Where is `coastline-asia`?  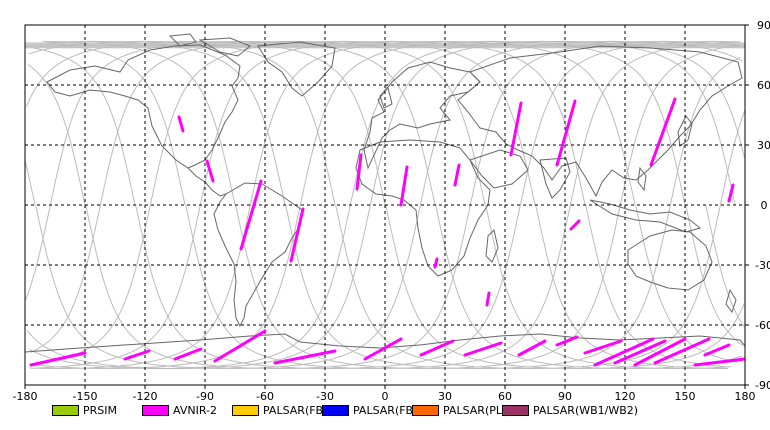 coastline-asia is located at coordinates (600, 121).